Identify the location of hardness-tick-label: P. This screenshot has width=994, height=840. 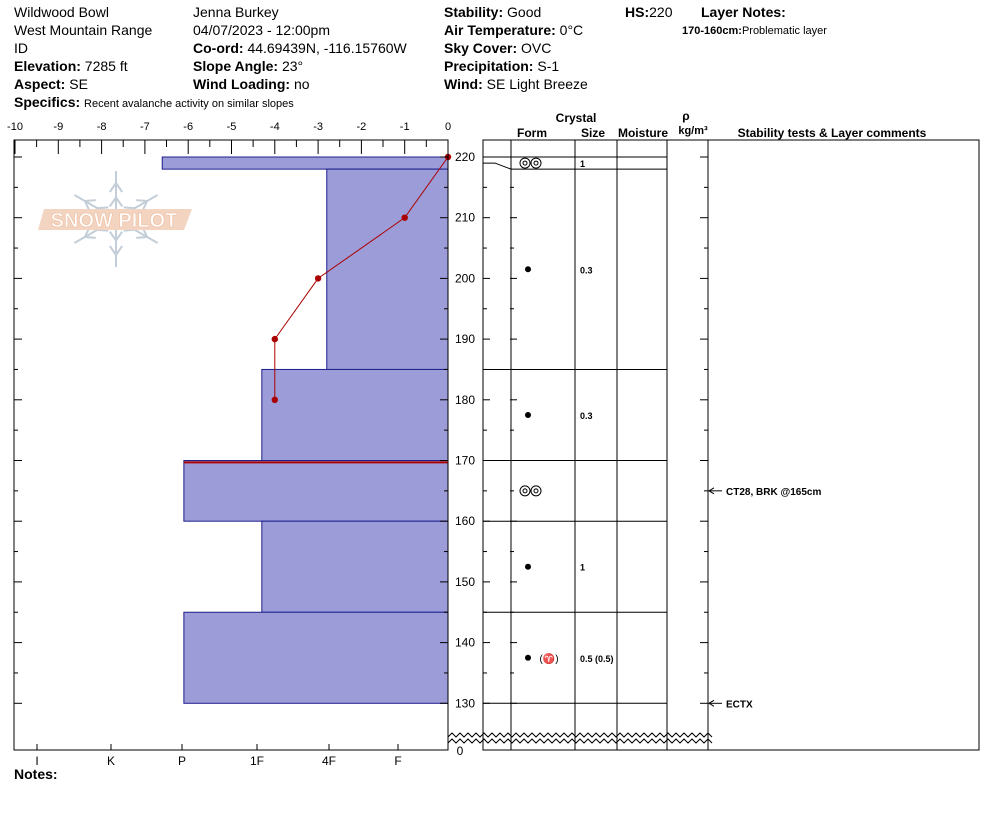
(182, 761).